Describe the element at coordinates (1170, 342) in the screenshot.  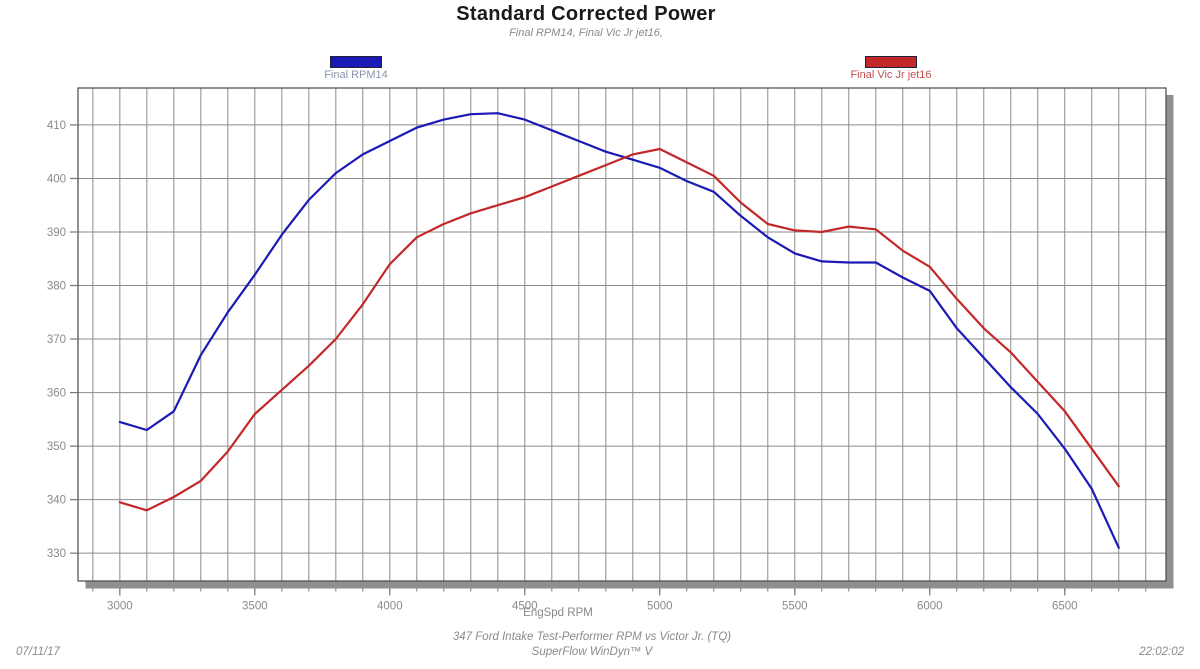
I see `frame-shadow-right` at that location.